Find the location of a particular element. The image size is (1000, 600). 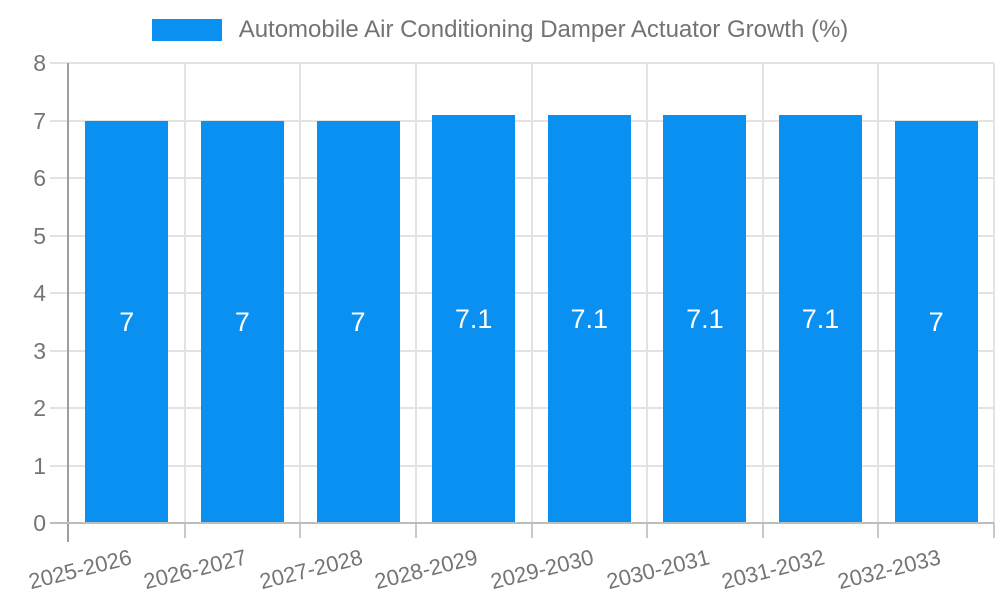

x-axis-tick-label: 2027-2028 is located at coordinates (310, 569).